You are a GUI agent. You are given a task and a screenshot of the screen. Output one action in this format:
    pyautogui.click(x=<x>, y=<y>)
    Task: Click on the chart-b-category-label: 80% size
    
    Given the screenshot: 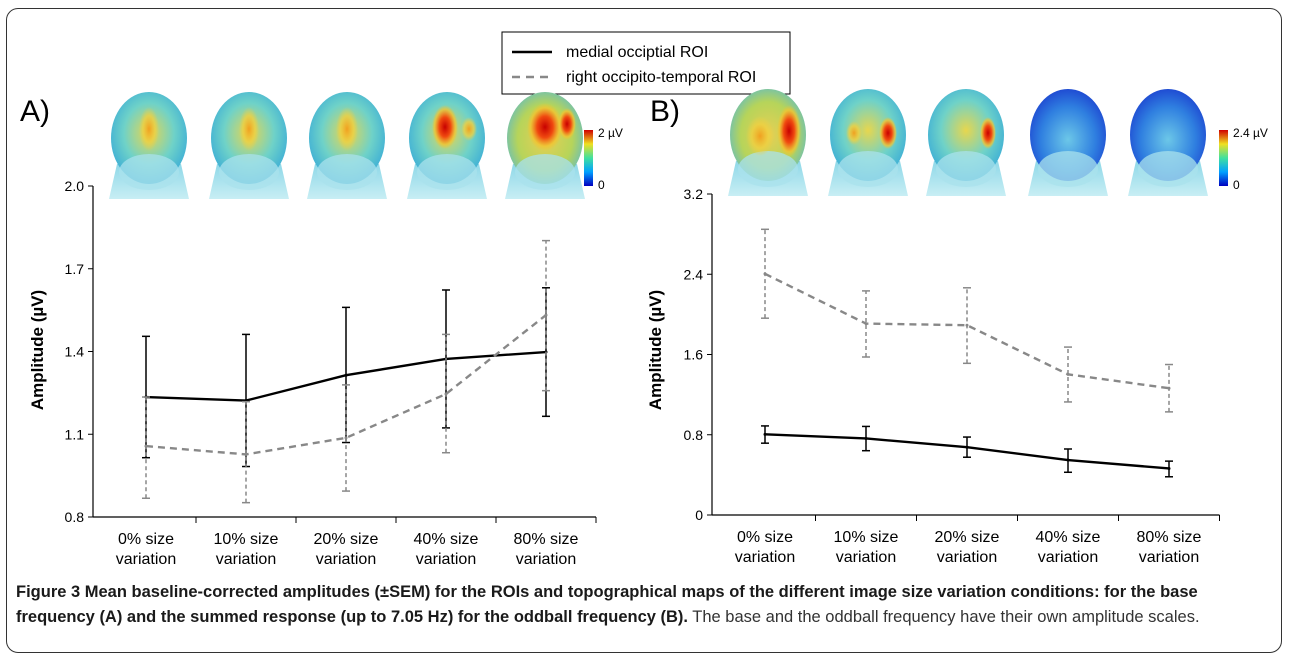 What is the action you would take?
    pyautogui.click(x=1169, y=537)
    